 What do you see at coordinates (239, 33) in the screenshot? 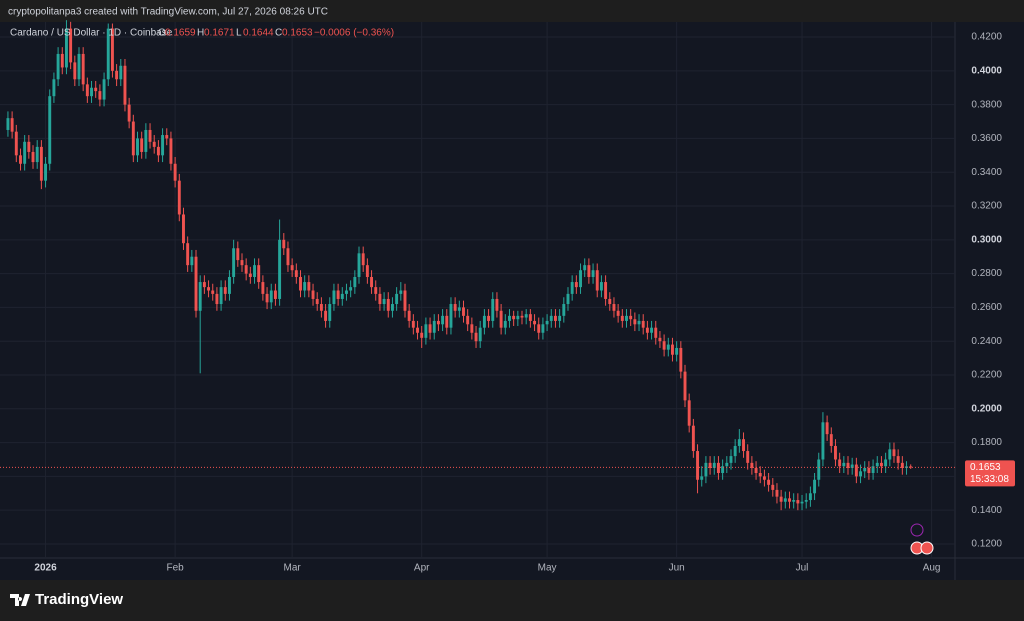
I see `legend-ohlc-key: L` at bounding box center [239, 33].